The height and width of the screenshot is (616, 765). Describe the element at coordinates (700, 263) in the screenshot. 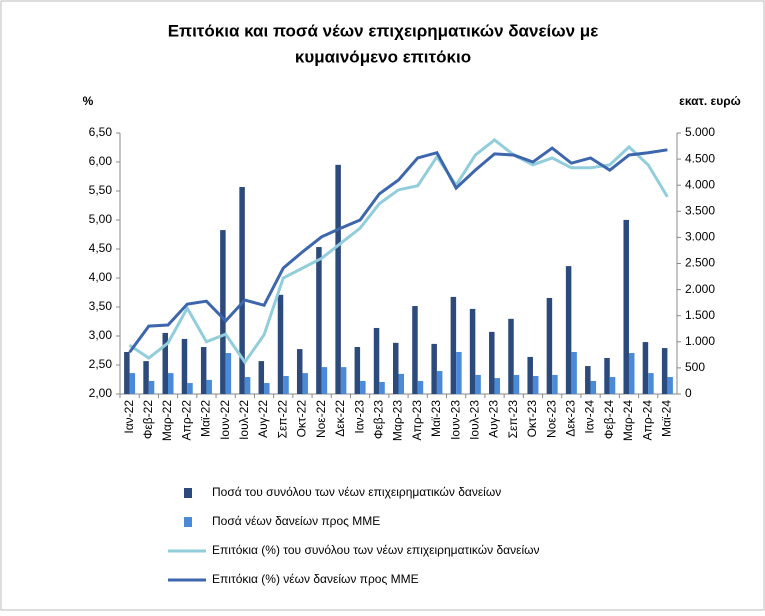

I see `y2-tick-label: 2.500` at that location.